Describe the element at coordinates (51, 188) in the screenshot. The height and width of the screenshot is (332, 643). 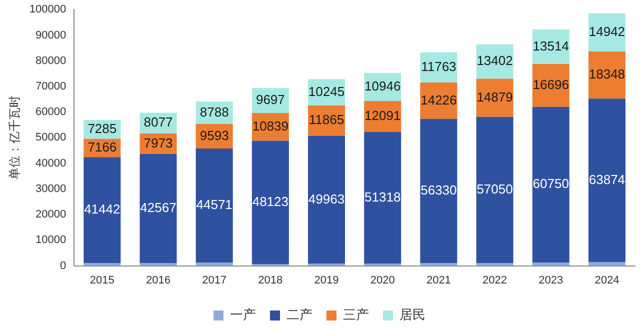
I see `y-tick-label: 30000` at that location.